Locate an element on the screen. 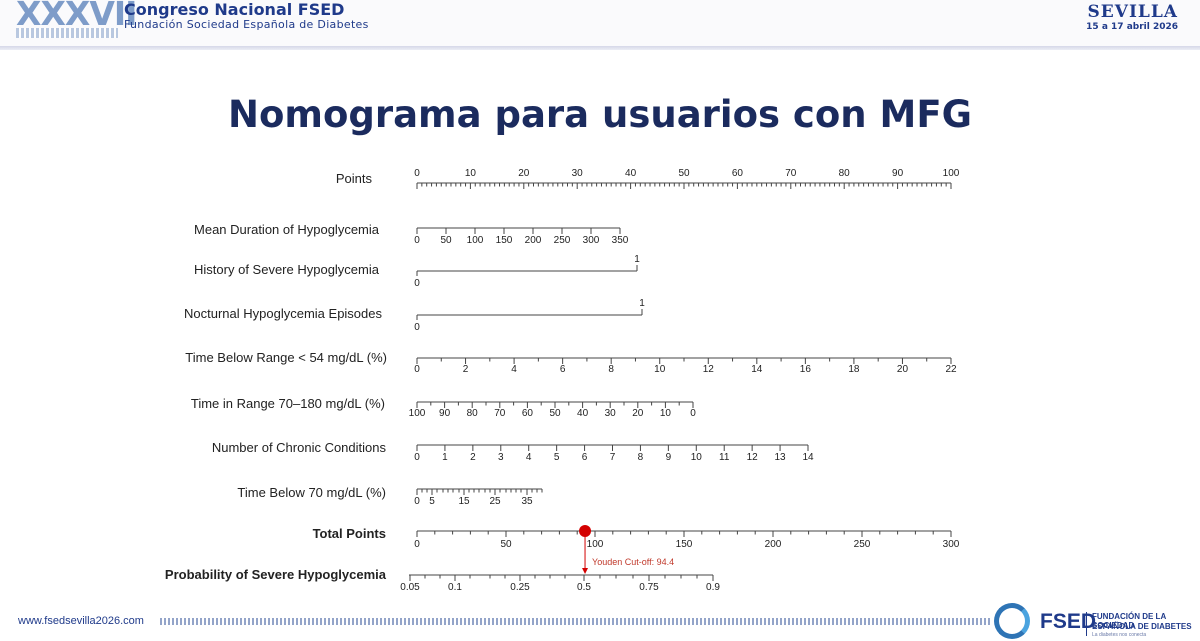  tick-label: 25 is located at coordinates (495, 501).